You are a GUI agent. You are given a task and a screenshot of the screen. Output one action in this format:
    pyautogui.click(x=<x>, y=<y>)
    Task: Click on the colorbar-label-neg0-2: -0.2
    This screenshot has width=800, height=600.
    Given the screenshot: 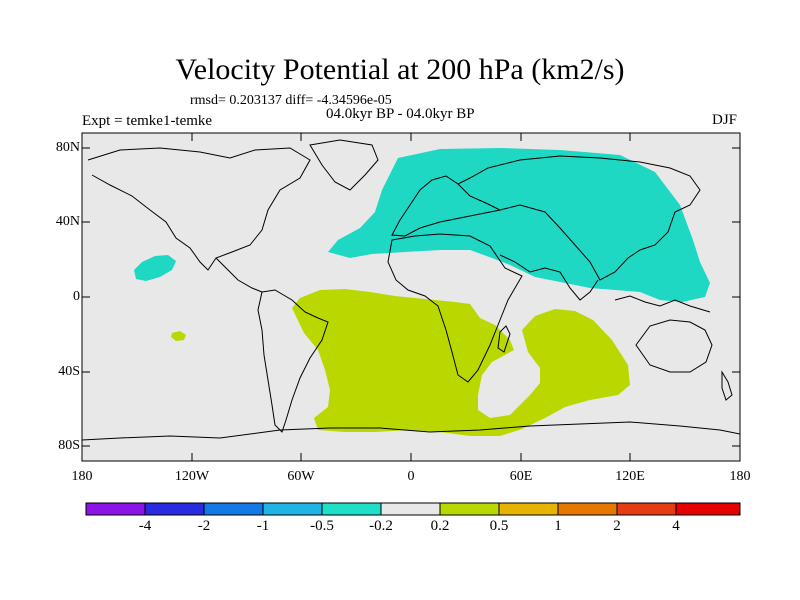 What is the action you would take?
    pyautogui.click(x=381, y=526)
    